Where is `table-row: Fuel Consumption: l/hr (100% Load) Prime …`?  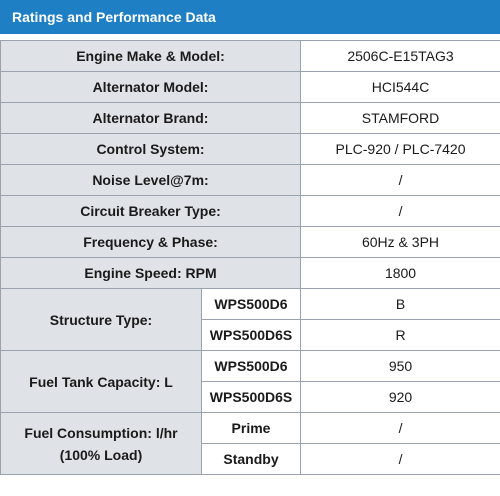
table-row: Fuel Consumption: l/hr (100% Load) Prime … is located at coordinates (250, 443).